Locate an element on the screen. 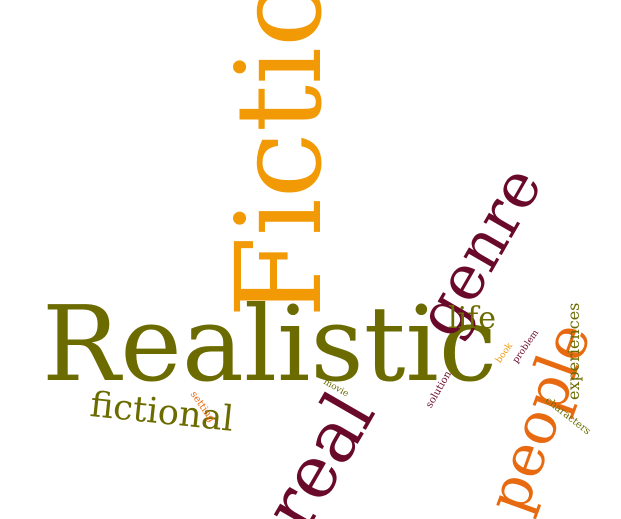  word-life: life is located at coordinates (472, 318).